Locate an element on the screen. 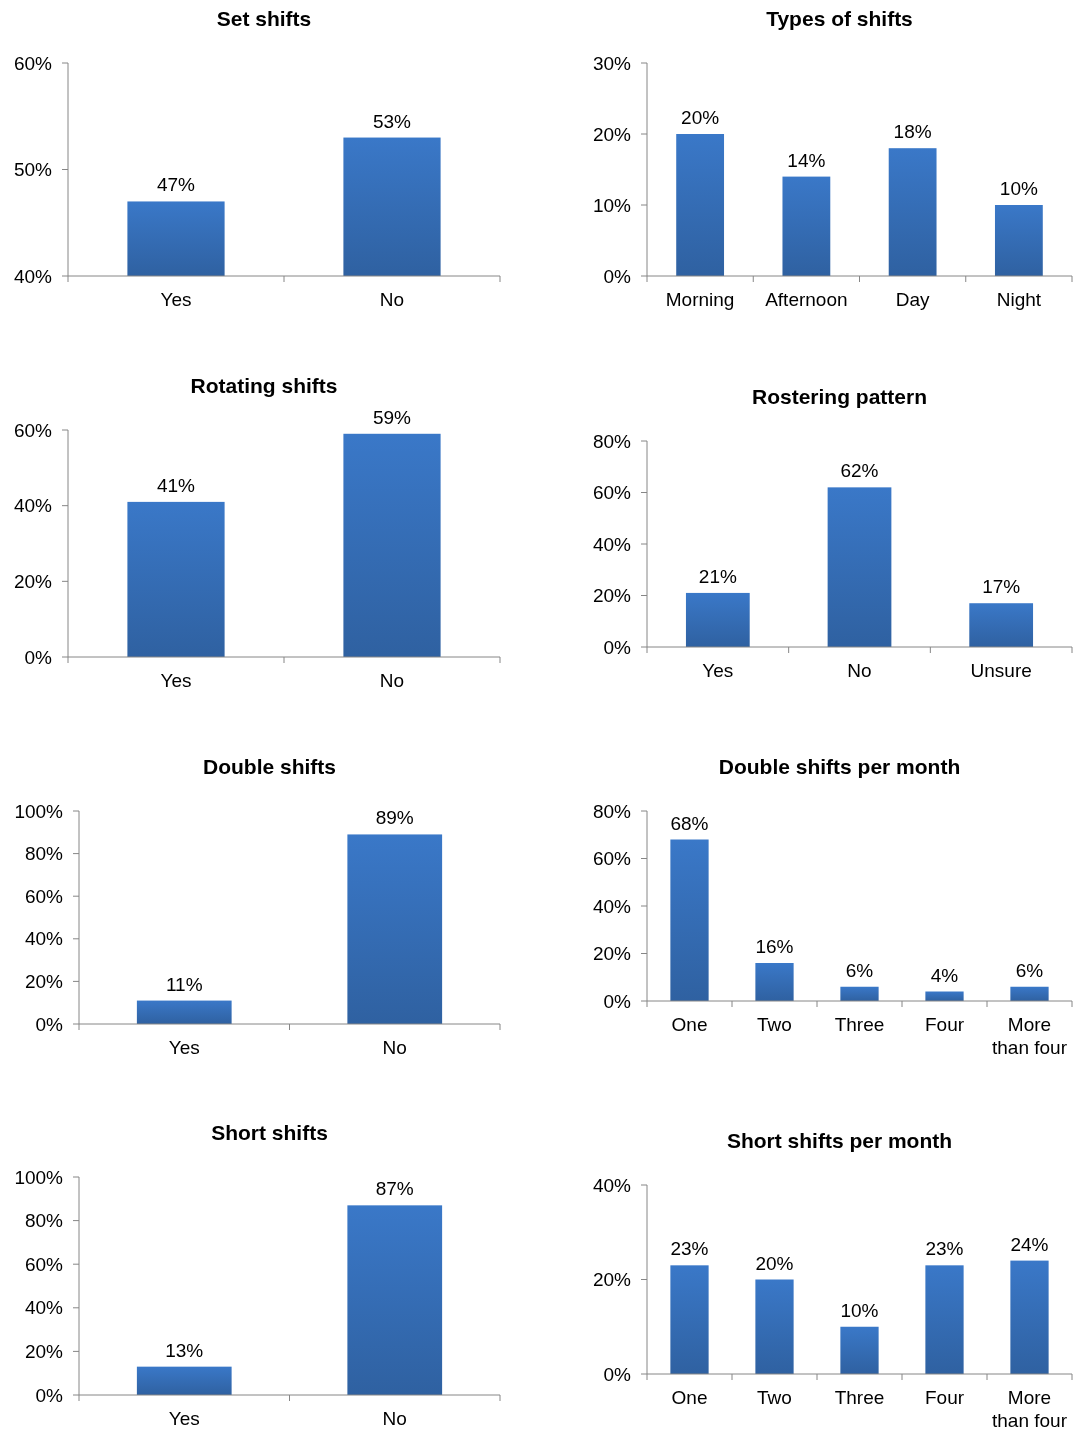 This screenshot has height=1435, width=1081. chart-title: Double shifts per month is located at coordinates (839, 766).